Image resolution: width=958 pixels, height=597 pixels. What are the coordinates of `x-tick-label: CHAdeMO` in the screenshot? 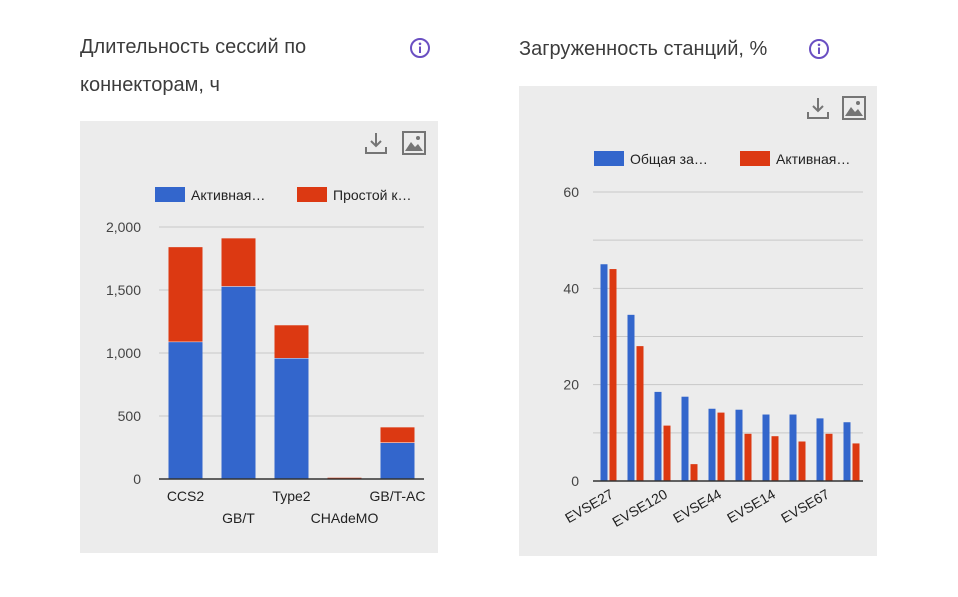 It's located at (345, 518).